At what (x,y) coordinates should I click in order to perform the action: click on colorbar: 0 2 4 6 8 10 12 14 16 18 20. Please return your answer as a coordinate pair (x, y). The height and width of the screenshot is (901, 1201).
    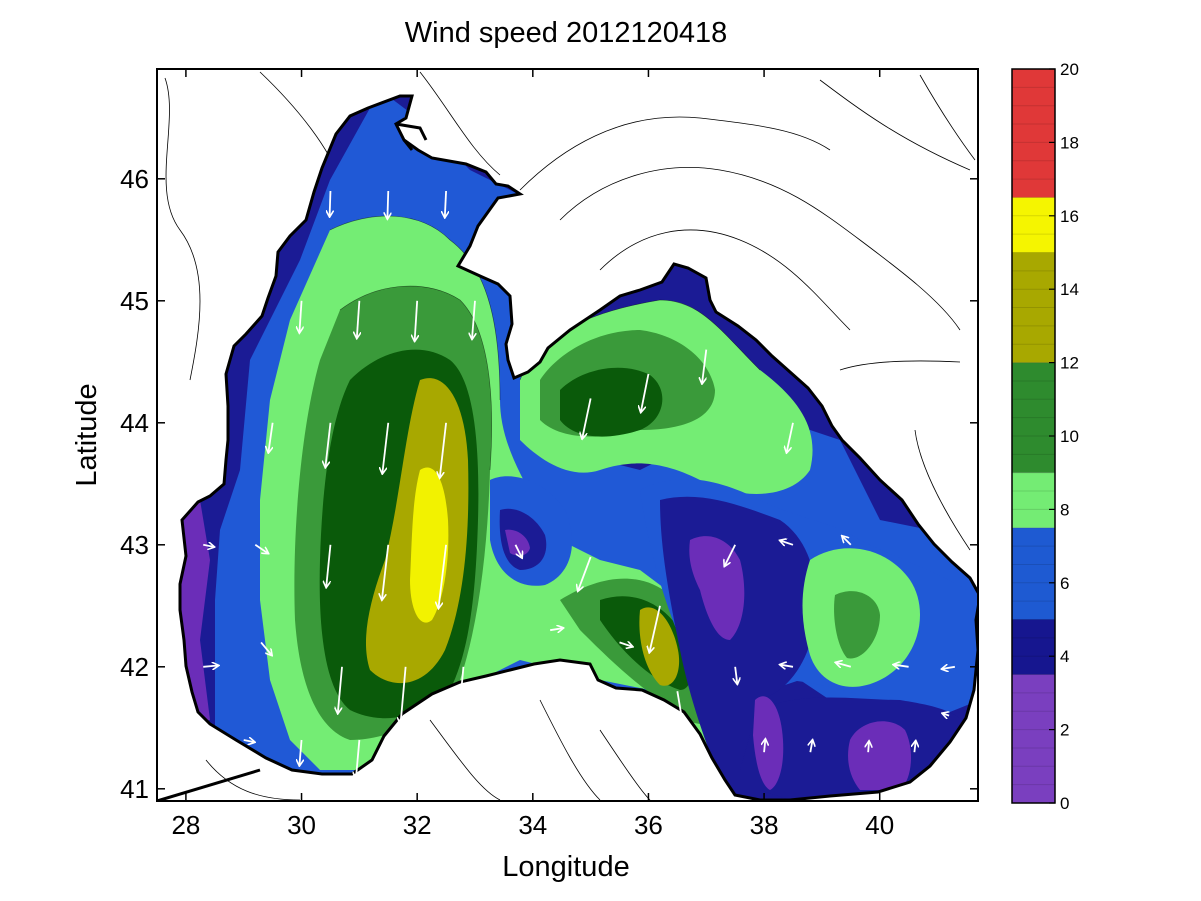
    Looking at the image, I should click on (1045, 436).